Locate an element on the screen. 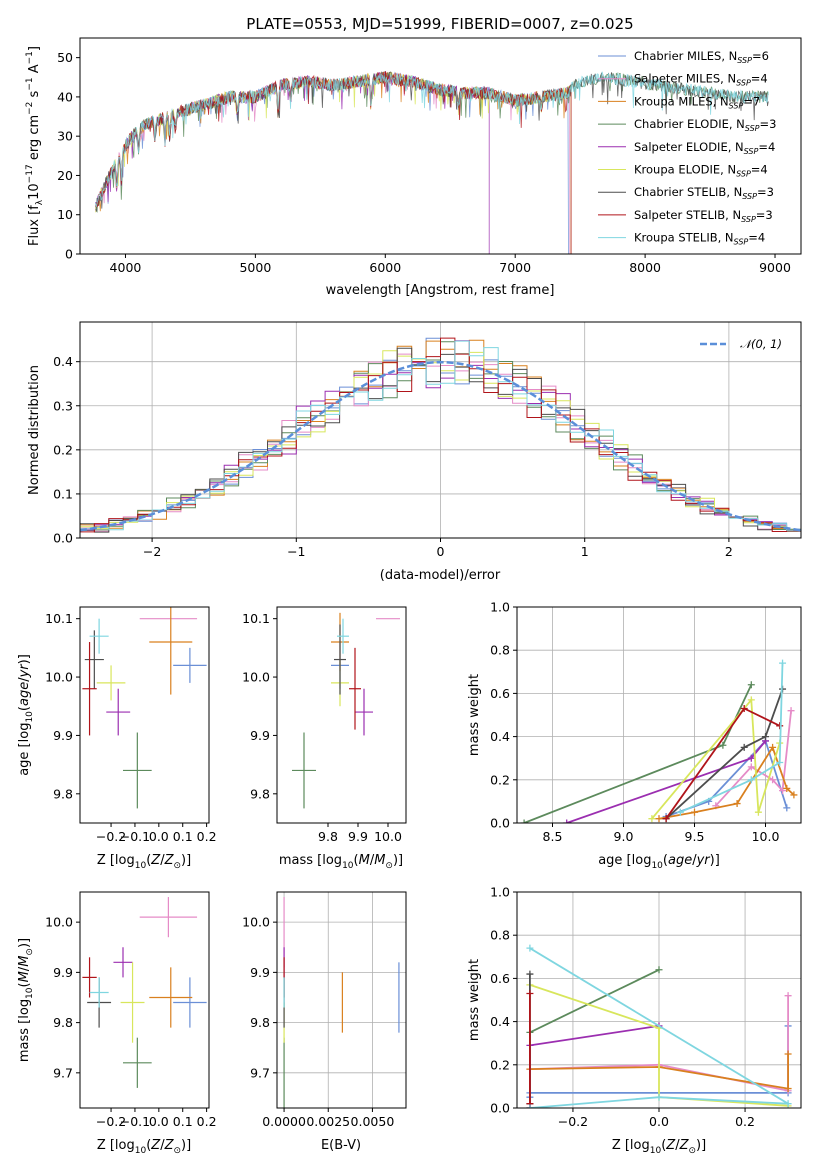 The height and width of the screenshot is (1170, 819). normal-reference-curve is located at coordinates (440, 446).